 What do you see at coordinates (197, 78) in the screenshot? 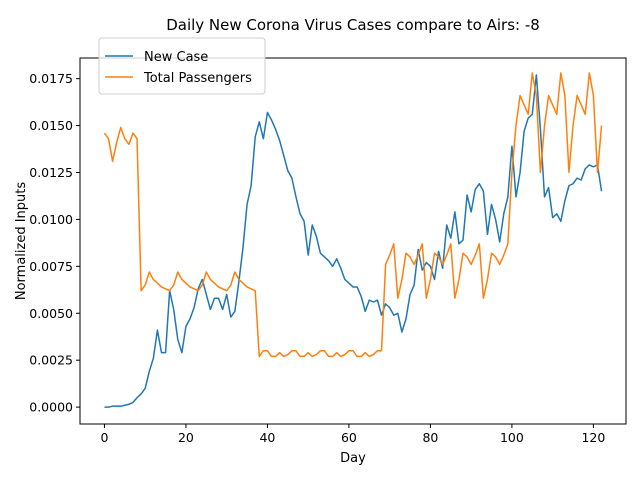
I see `legend-label-total-passengers: Total Passengers` at bounding box center [197, 78].